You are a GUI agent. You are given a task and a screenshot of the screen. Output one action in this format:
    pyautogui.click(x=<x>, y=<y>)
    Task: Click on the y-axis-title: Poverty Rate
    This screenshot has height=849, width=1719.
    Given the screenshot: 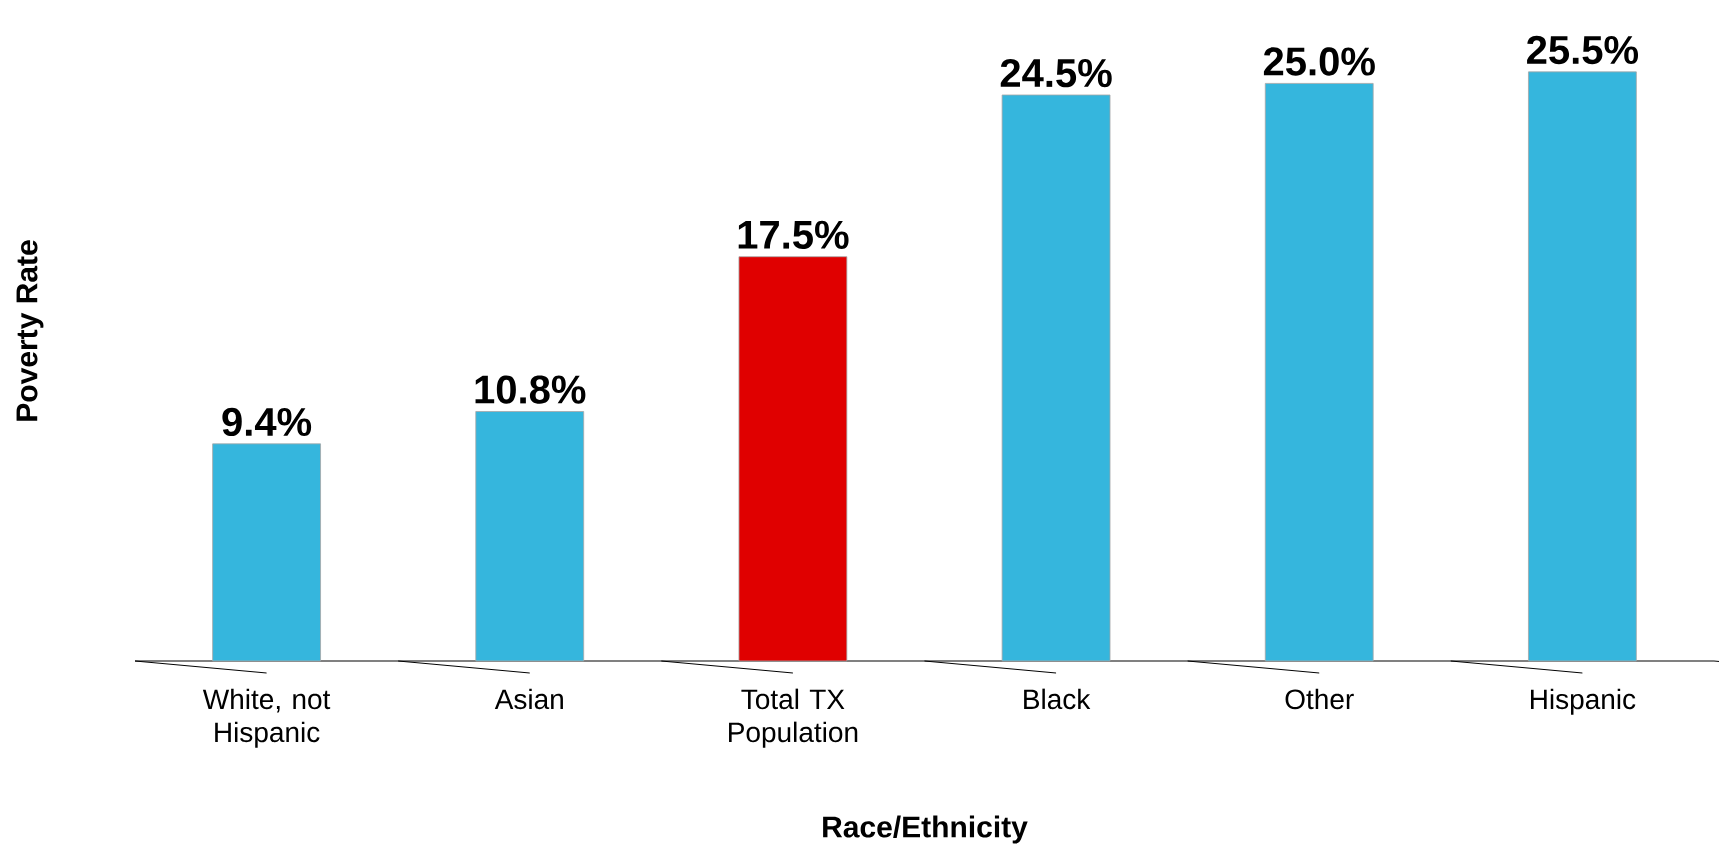 What is the action you would take?
    pyautogui.click(x=30, y=330)
    